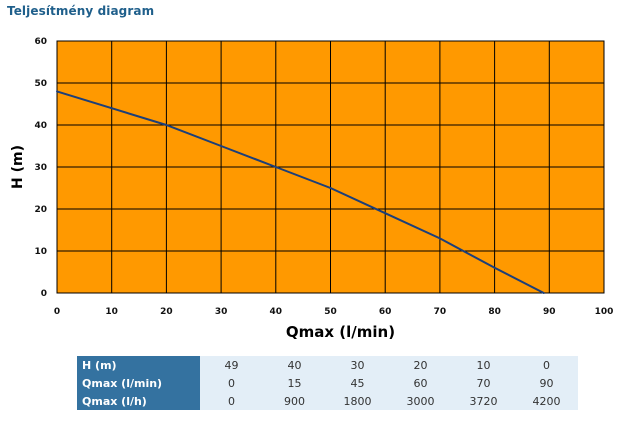 The width and height of the screenshot is (633, 443). What do you see at coordinates (294, 401) in the screenshot?
I see `table-cell: 900` at bounding box center [294, 401].